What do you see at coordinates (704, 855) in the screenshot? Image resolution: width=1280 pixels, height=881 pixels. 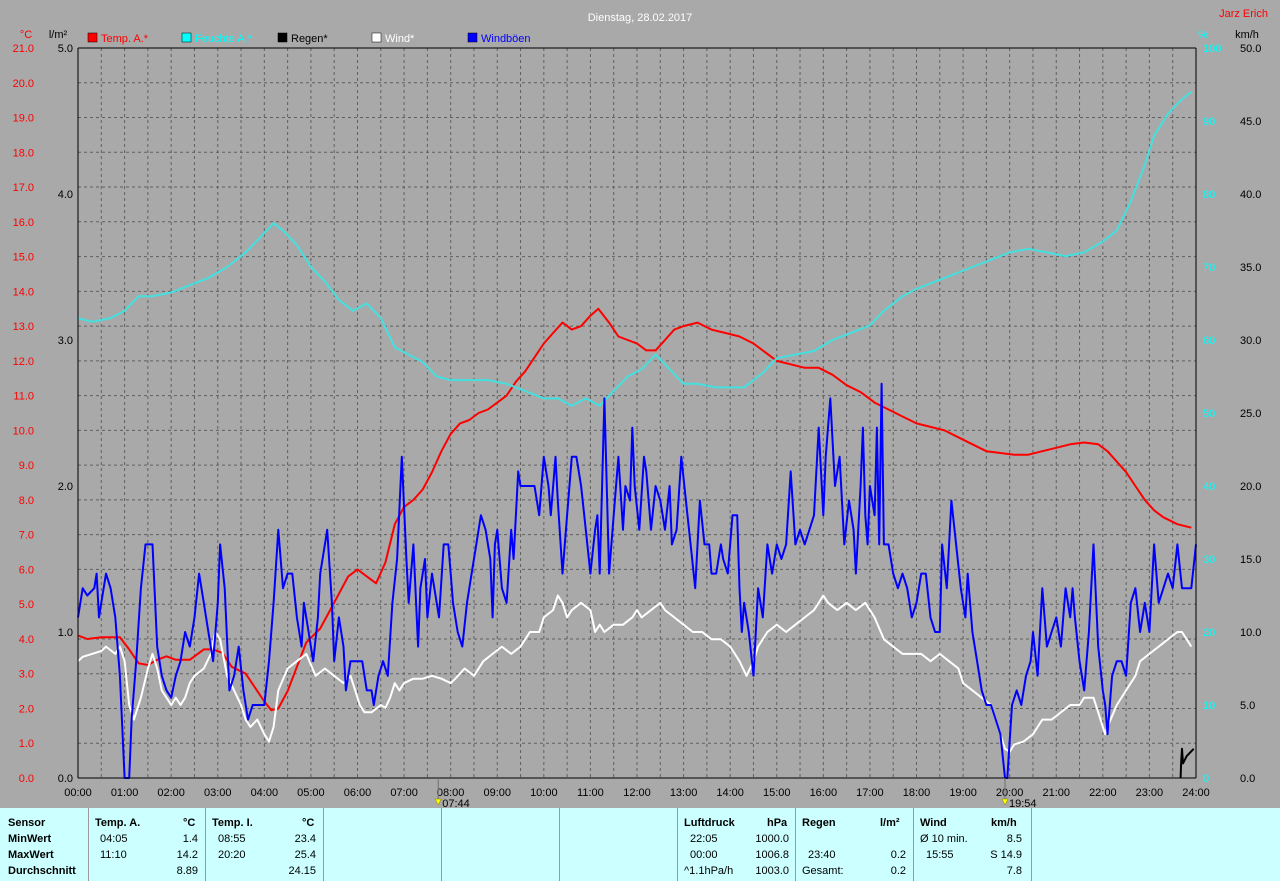 I see `pressure-max-time: 00:00` at bounding box center [704, 855].